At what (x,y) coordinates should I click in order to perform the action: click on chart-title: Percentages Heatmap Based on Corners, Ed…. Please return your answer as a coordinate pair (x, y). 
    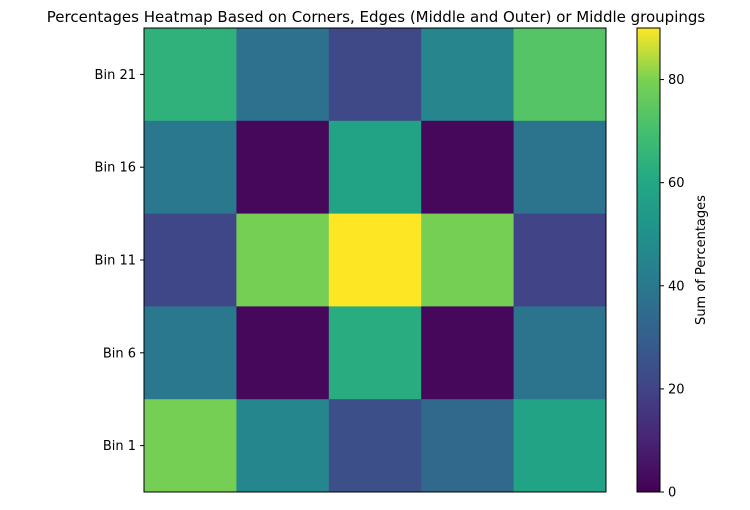
    Looking at the image, I should click on (376, 17).